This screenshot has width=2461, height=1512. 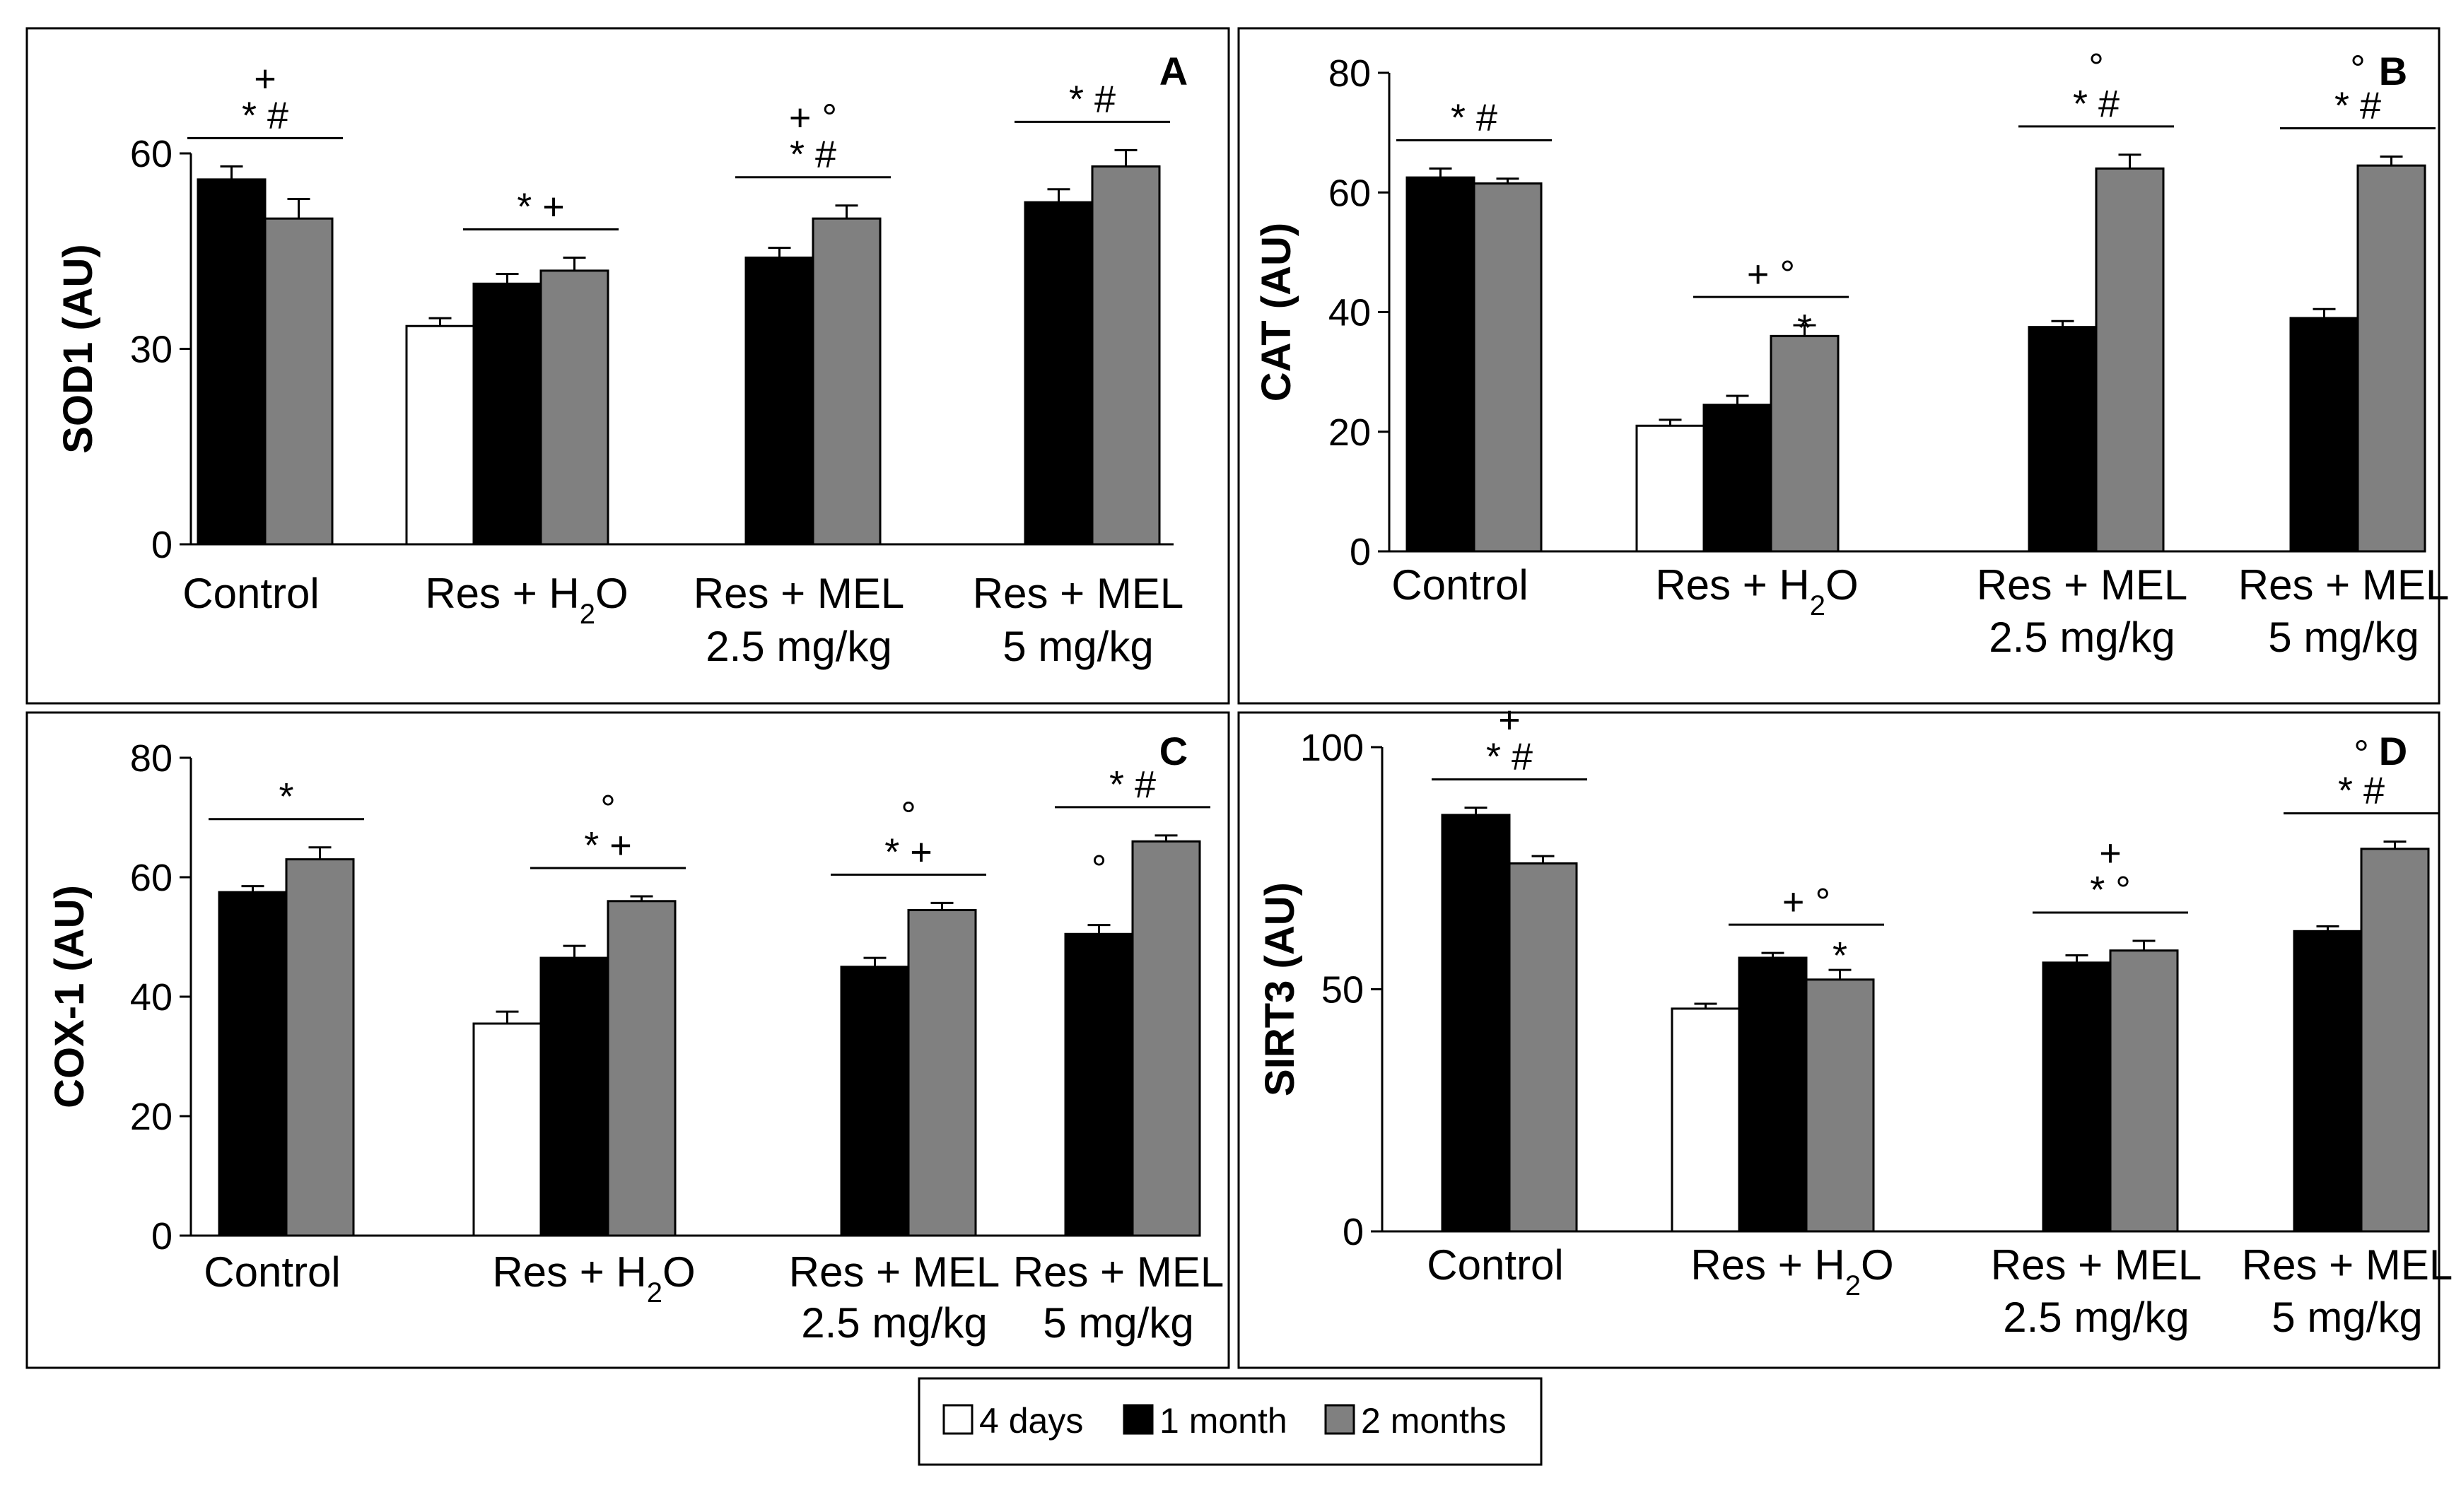 What do you see at coordinates (1173, 71) in the screenshot?
I see `panel-letter: A` at bounding box center [1173, 71].